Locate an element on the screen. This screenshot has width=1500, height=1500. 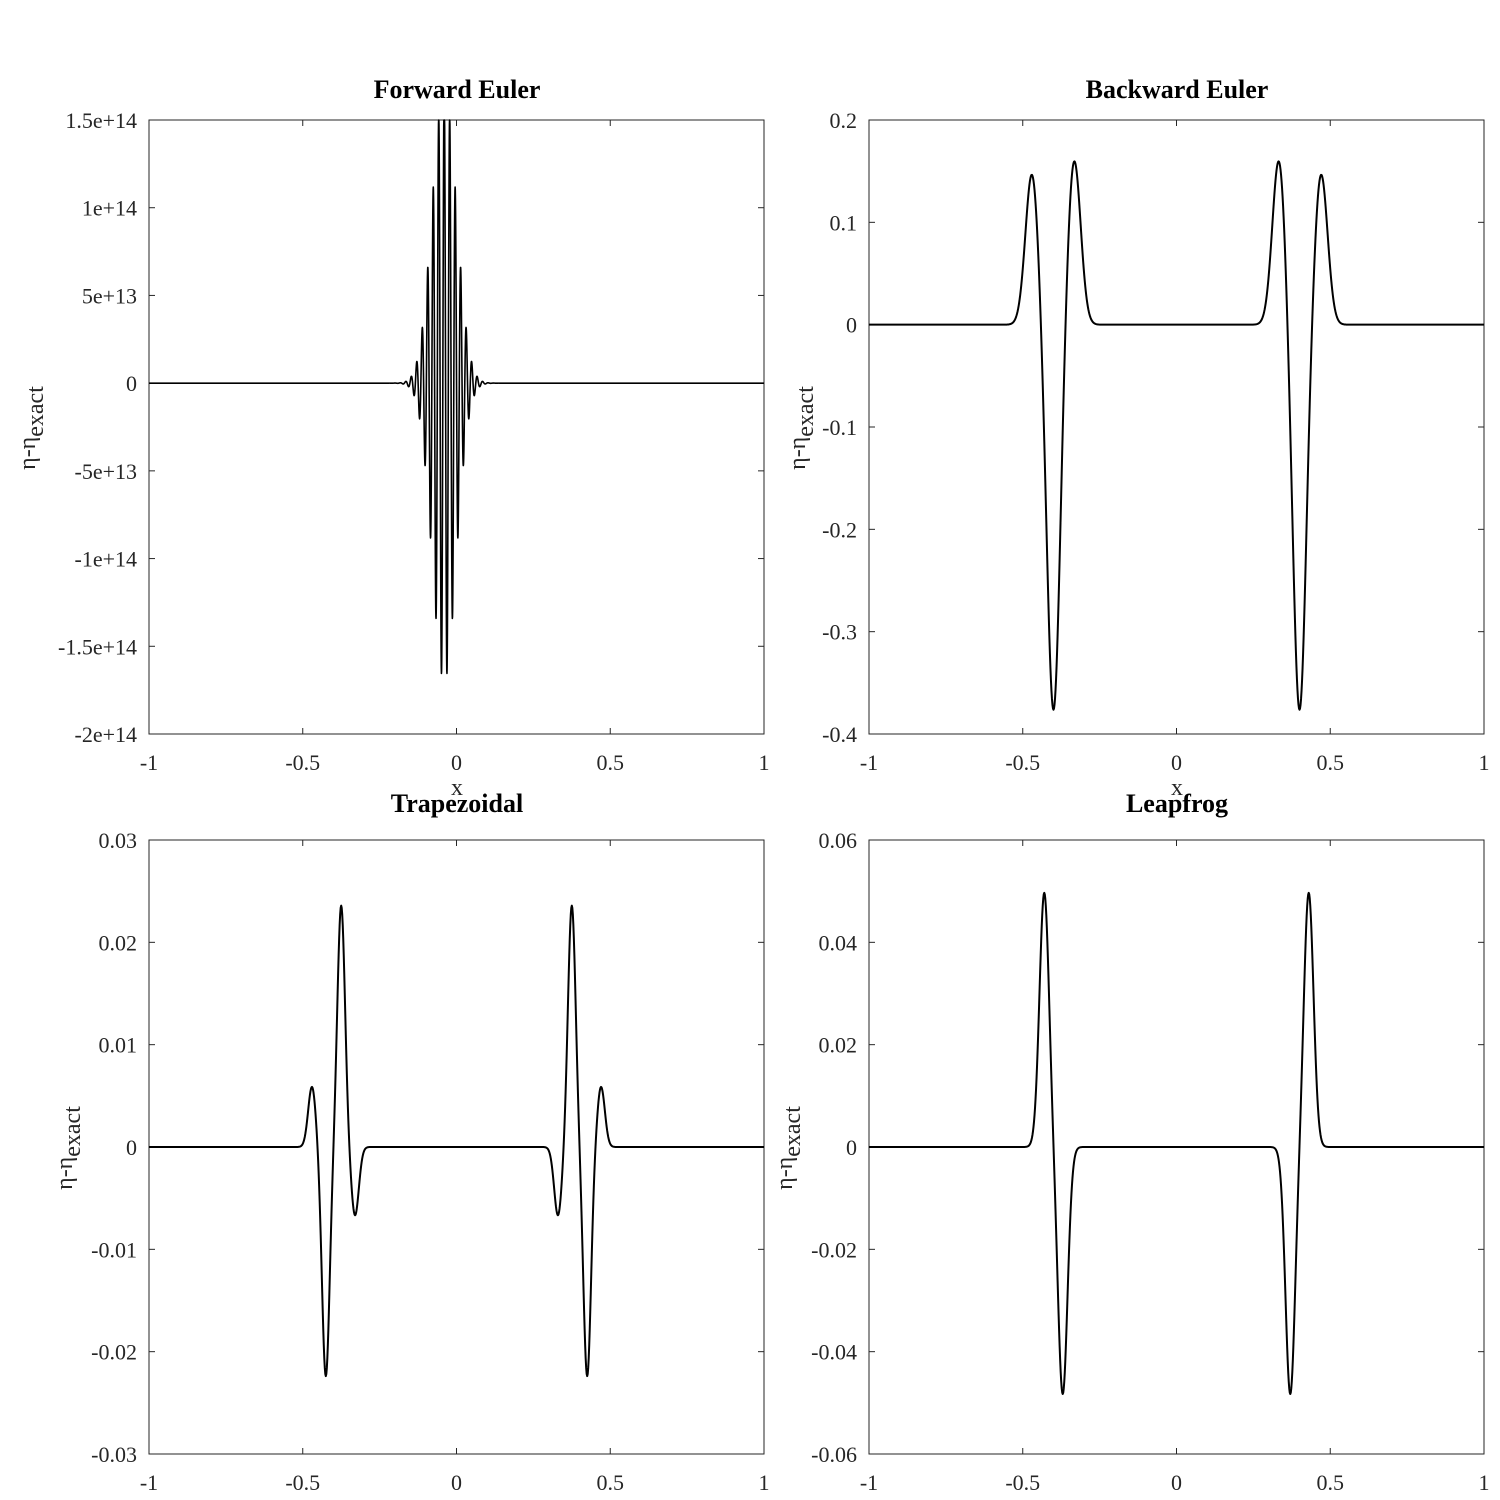
y-tick-label: -5e+13 is located at coordinates (106, 471).